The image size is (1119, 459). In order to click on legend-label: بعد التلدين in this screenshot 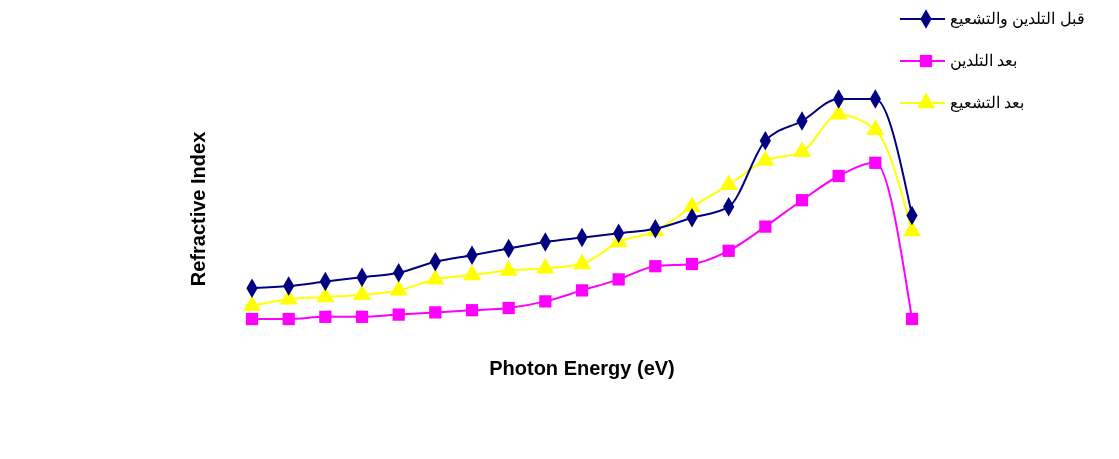, I will do `click(984, 61)`.